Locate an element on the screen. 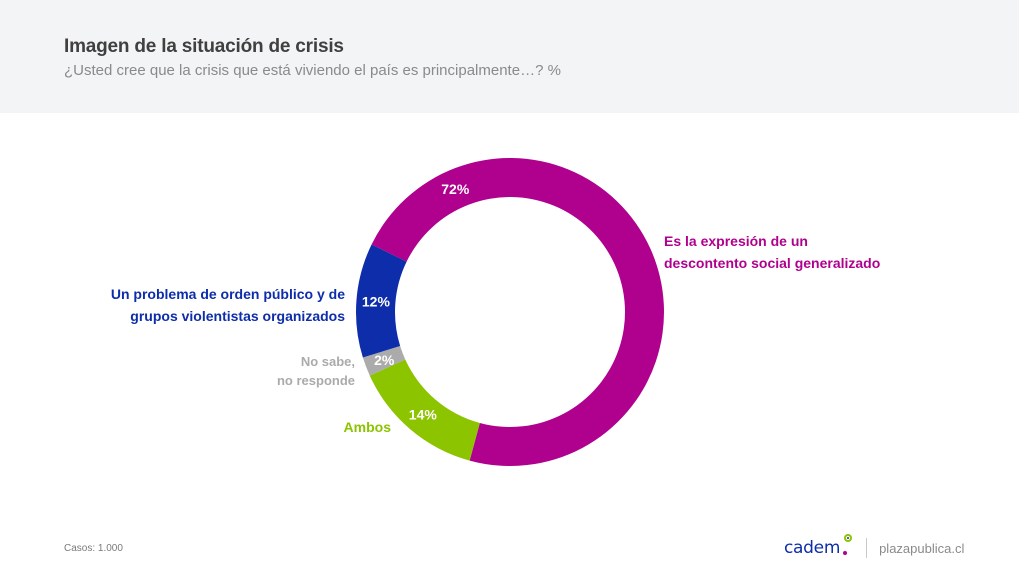 Image resolution: width=1019 pixels, height=573 pixels. cadem-logo-ring-icon is located at coordinates (848, 538).